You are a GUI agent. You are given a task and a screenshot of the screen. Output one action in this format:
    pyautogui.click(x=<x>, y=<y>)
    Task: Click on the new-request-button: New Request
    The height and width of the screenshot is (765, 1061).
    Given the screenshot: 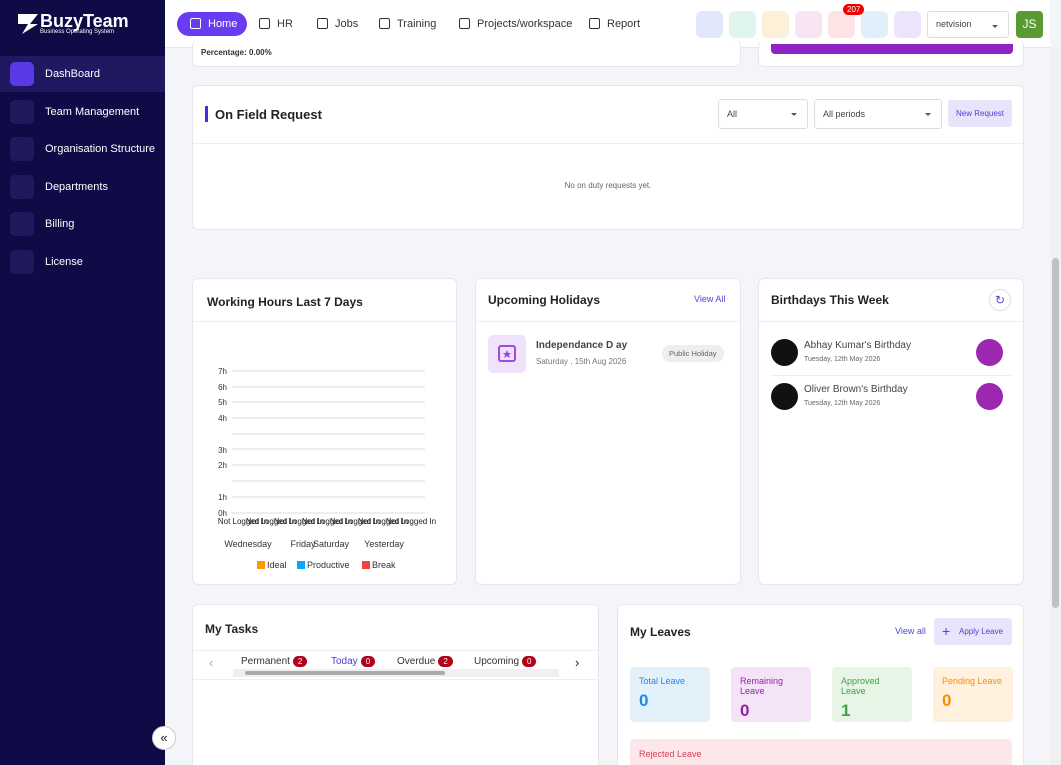 What is the action you would take?
    pyautogui.click(x=980, y=113)
    